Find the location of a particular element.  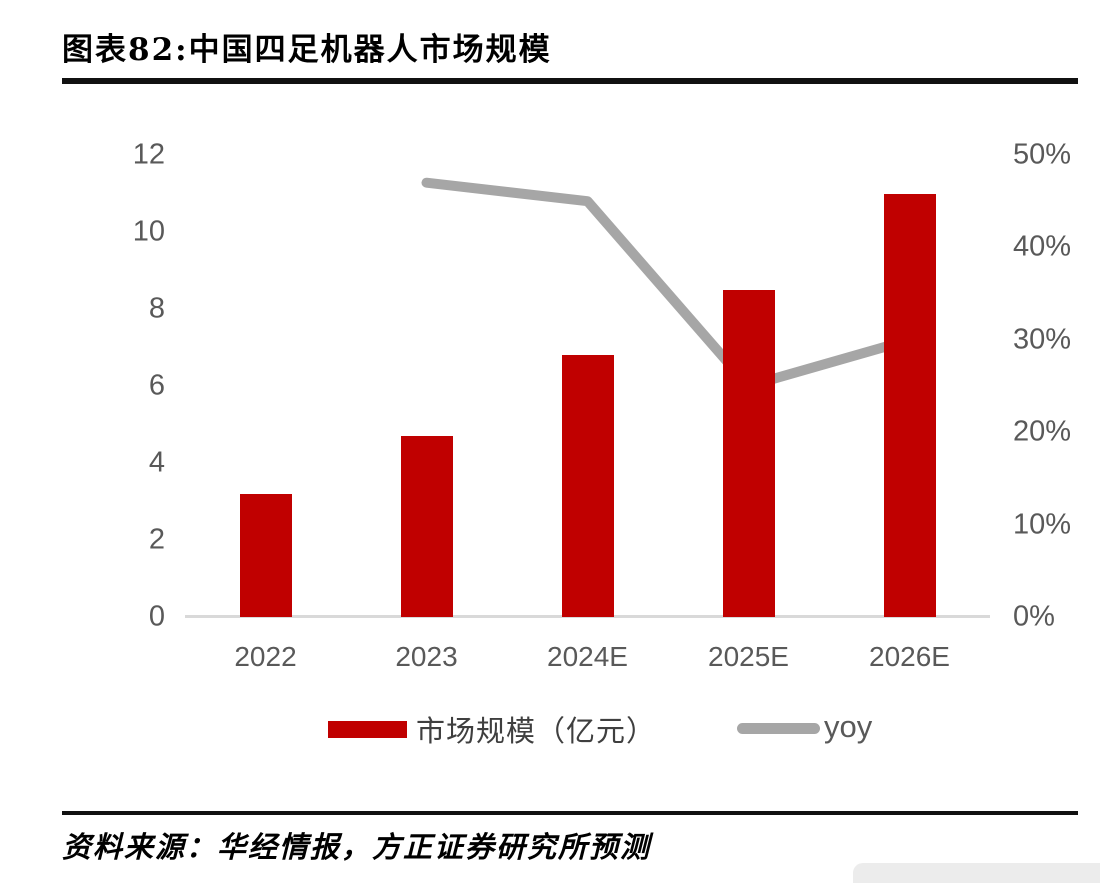

corner-overlay is located at coordinates (976, 873).